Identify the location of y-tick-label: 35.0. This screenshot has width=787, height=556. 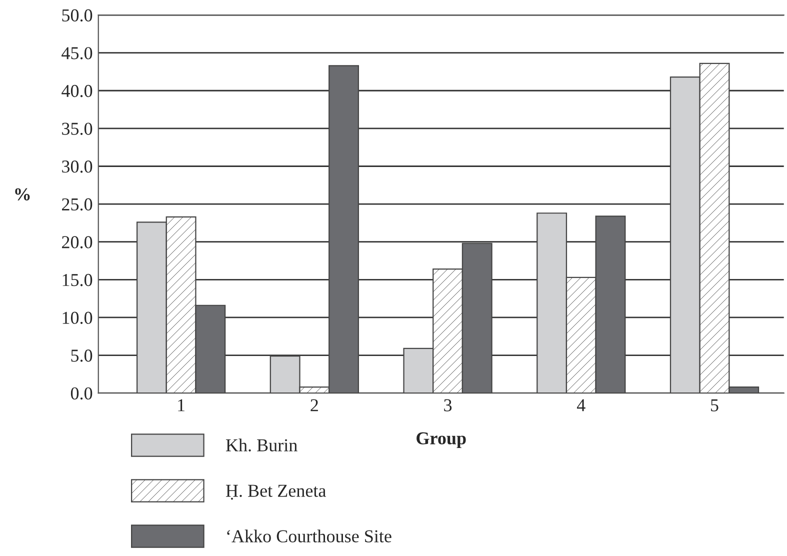
(77, 128).